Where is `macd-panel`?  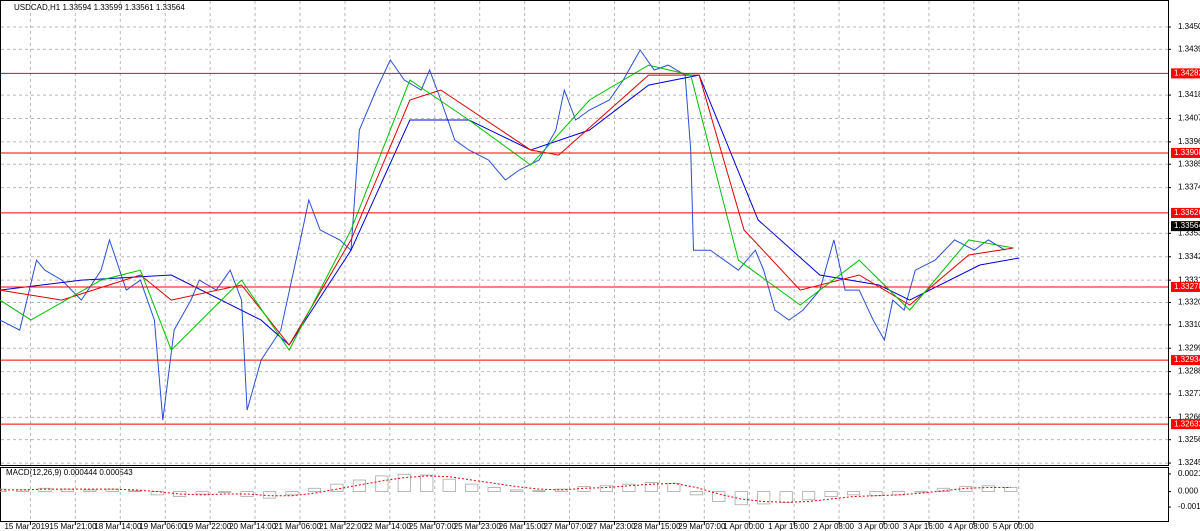
macd-panel is located at coordinates (584, 494).